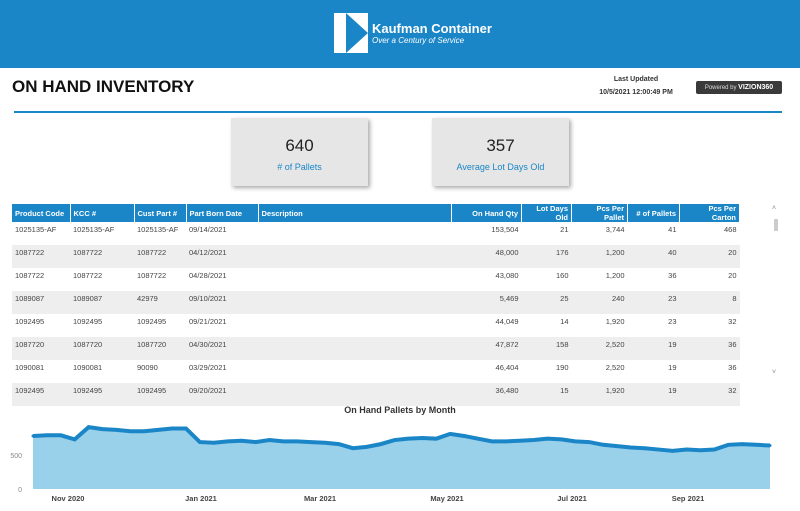 The height and width of the screenshot is (511, 800). Describe the element at coordinates (103, 86) in the screenshot. I see `page-title: ON HAND INVENTORY` at that location.